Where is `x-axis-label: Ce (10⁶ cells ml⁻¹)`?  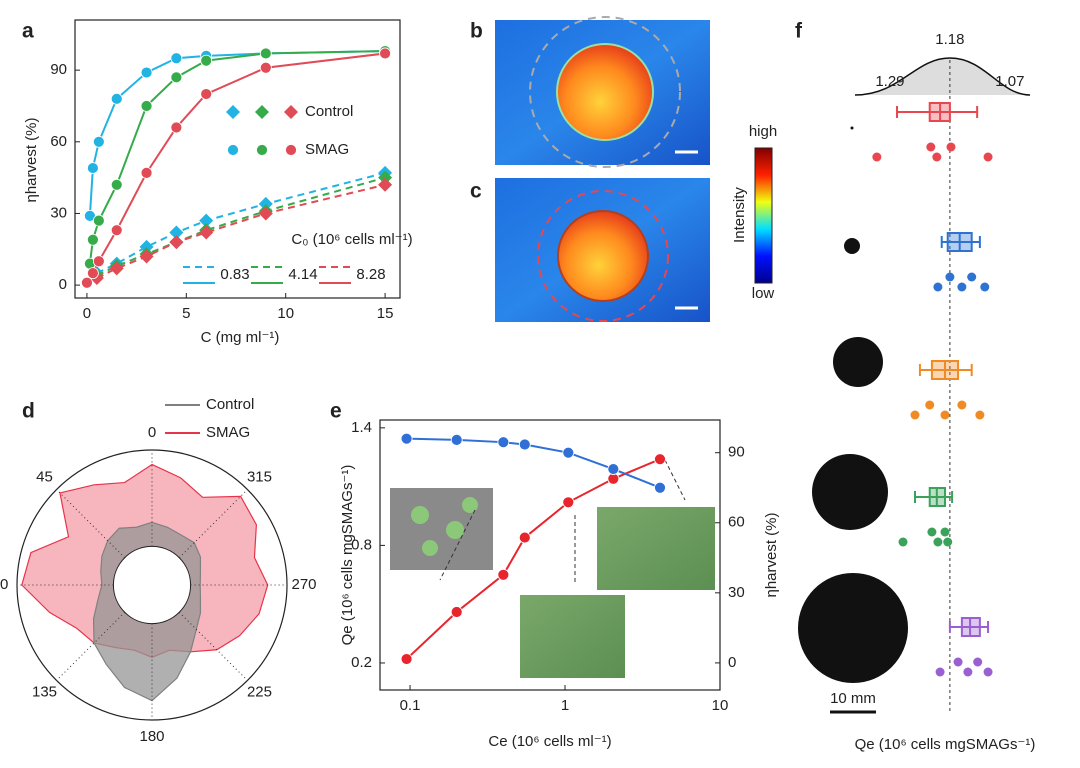 x-axis-label: Ce (10⁶ cells ml⁻¹) is located at coordinates (549, 741).